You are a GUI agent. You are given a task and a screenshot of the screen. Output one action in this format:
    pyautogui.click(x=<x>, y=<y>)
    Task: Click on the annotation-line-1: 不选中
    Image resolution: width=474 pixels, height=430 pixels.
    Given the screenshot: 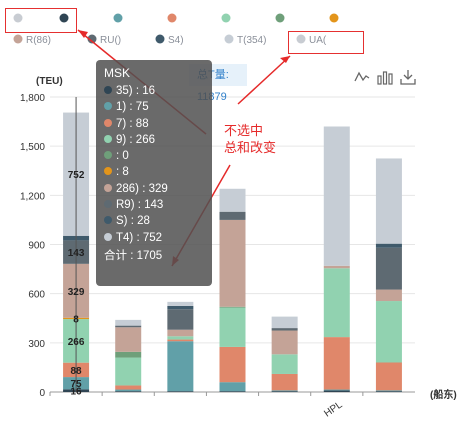 What is the action you would take?
    pyautogui.click(x=244, y=130)
    